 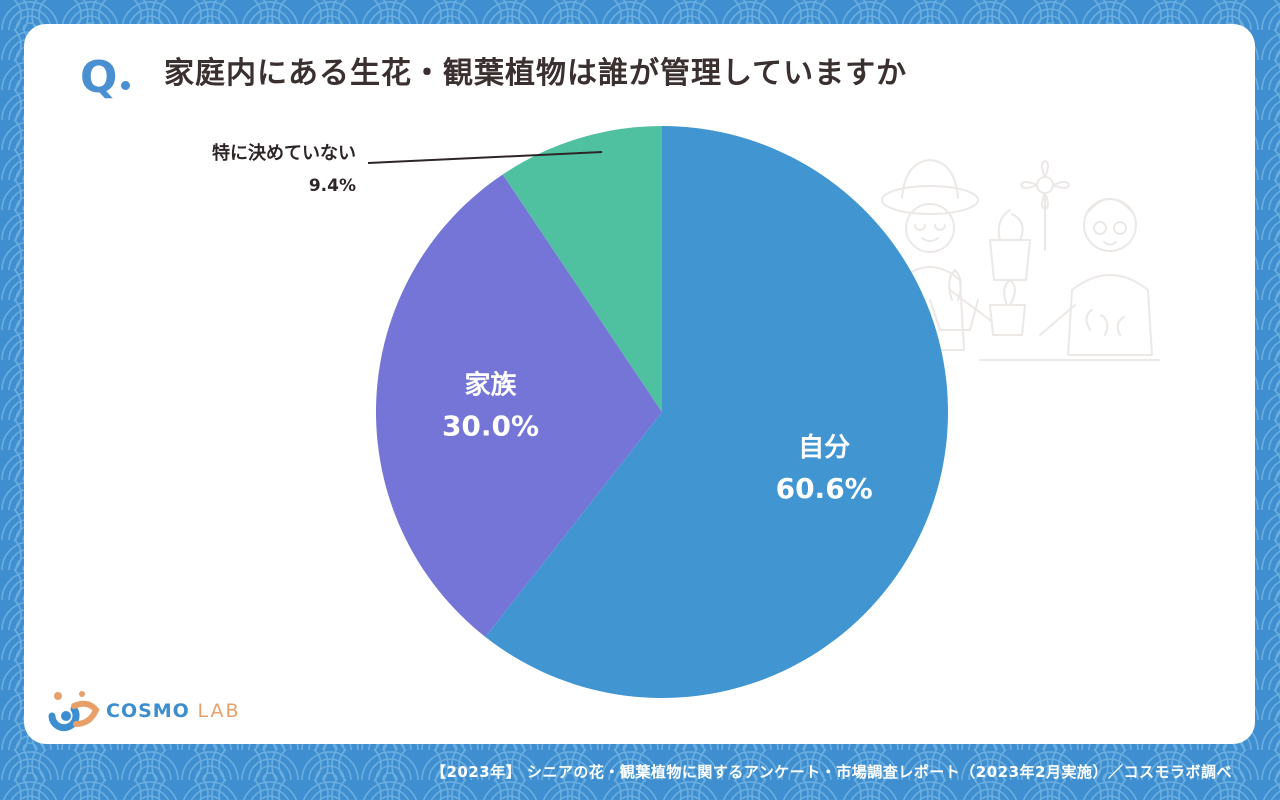 What do you see at coordinates (98, 77) in the screenshot?
I see `question-mark: Q` at bounding box center [98, 77].